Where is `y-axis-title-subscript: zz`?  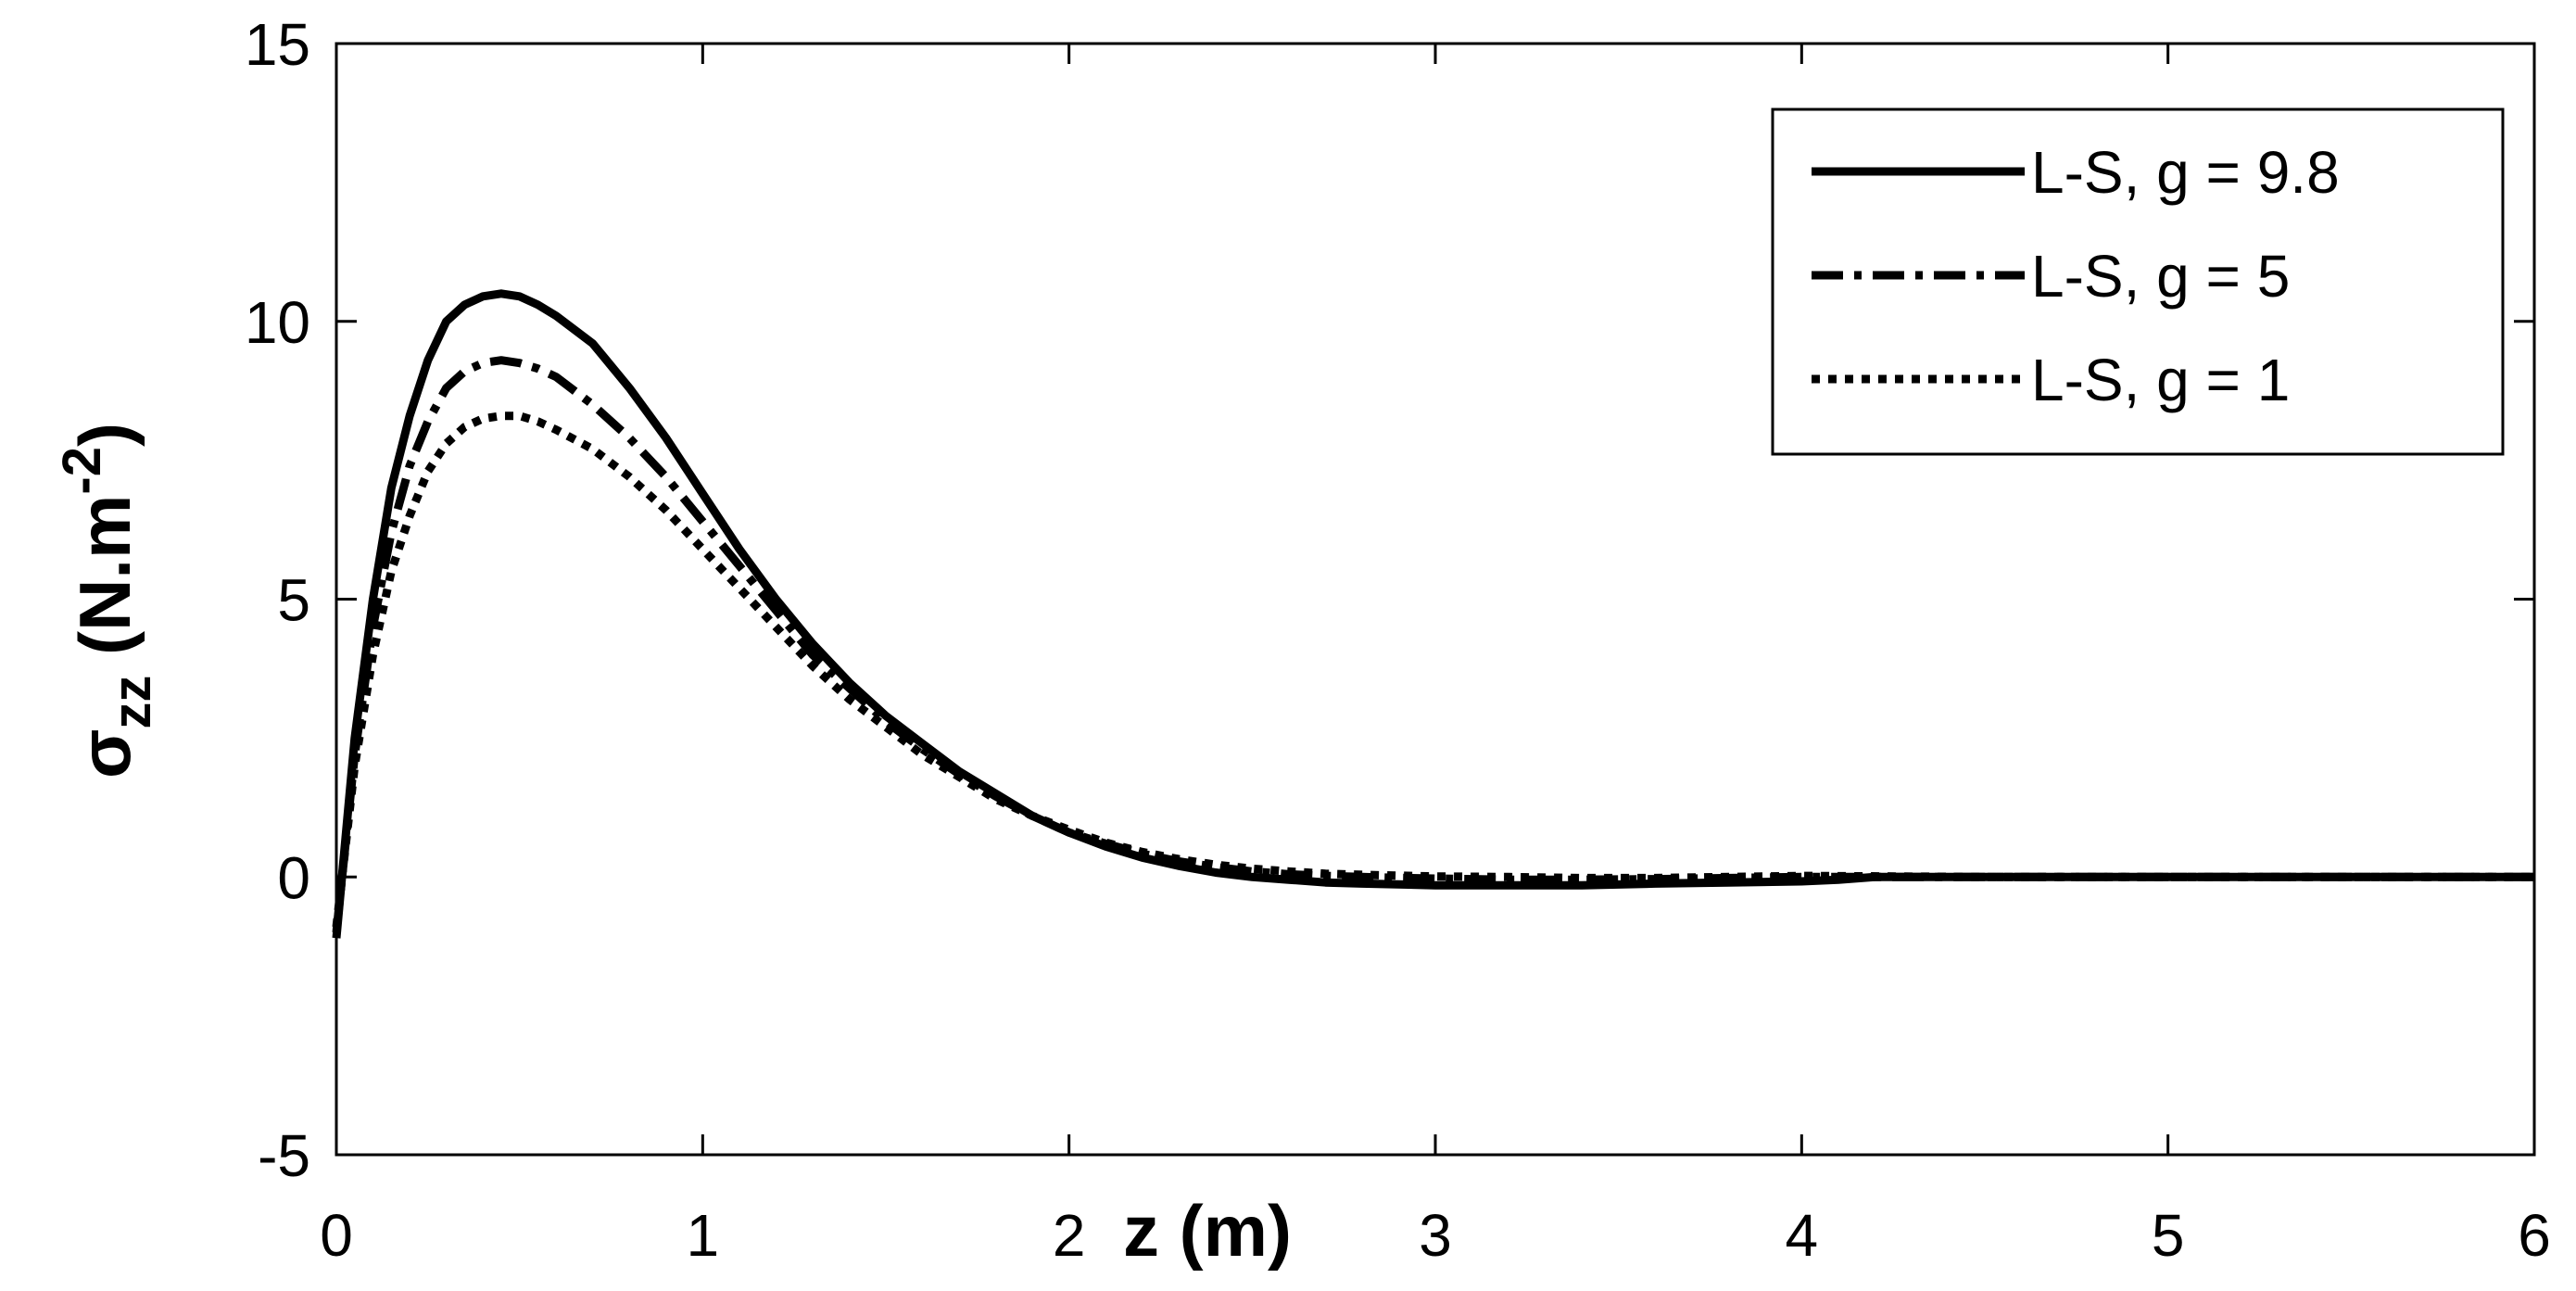
y-axis-title-subscript: zz is located at coordinates (132, 702).